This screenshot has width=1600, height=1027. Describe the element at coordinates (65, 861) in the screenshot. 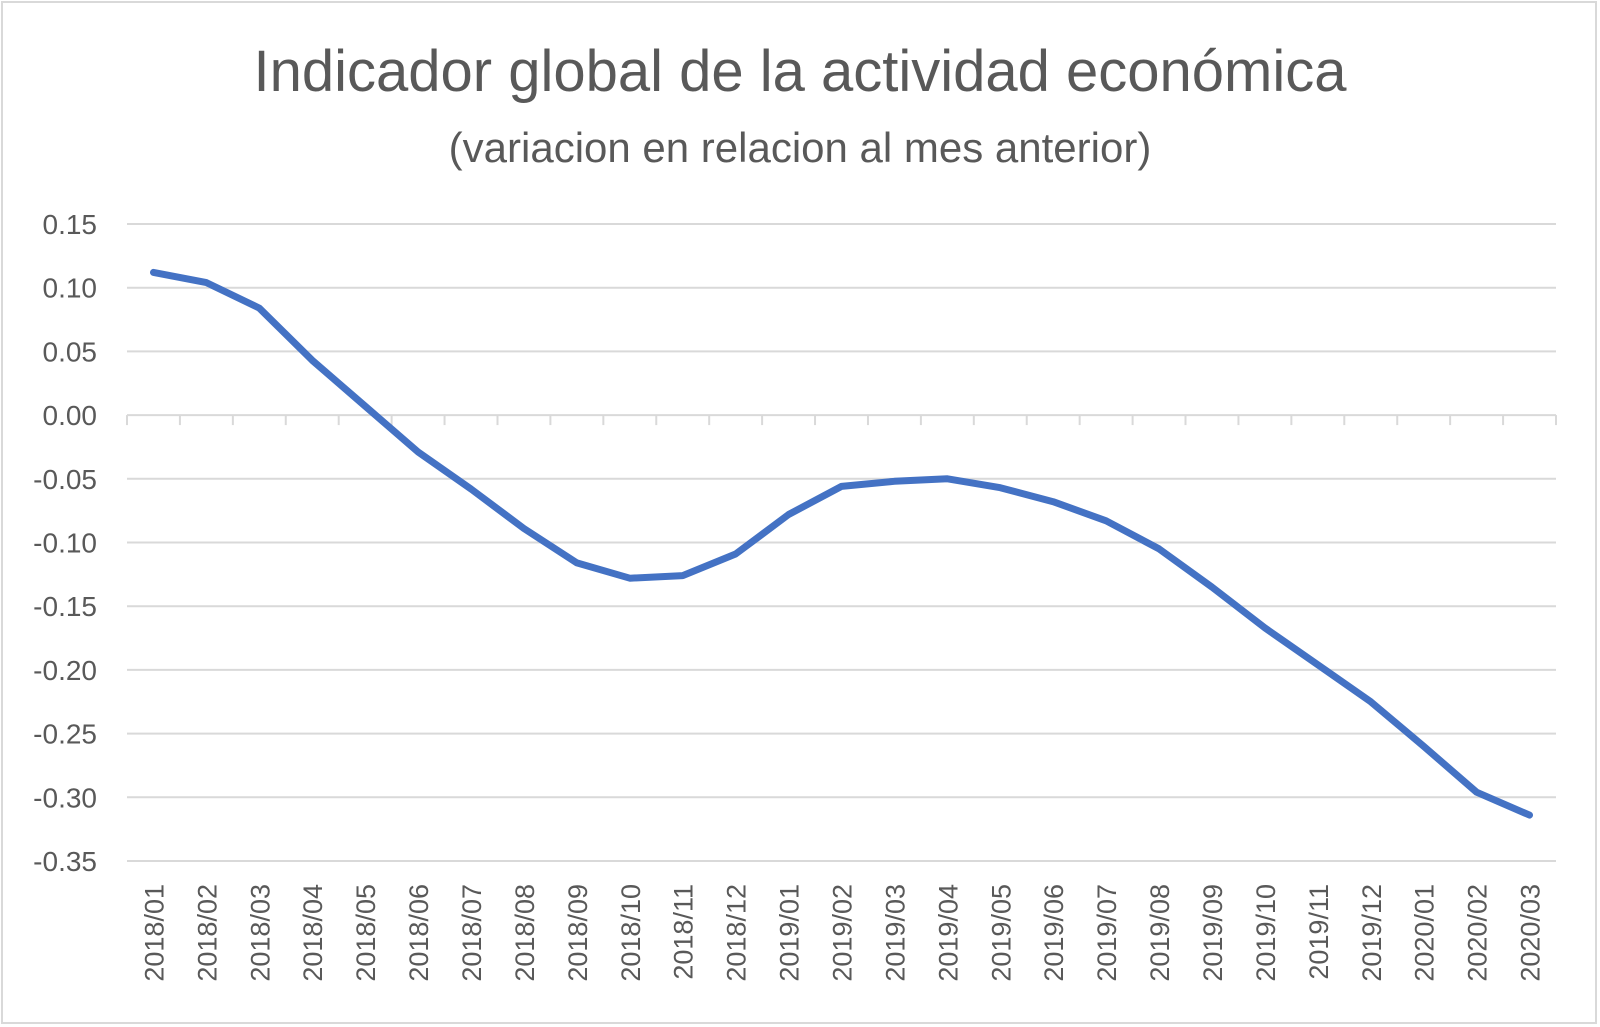

I see `y-tick-label: -0.35` at that location.